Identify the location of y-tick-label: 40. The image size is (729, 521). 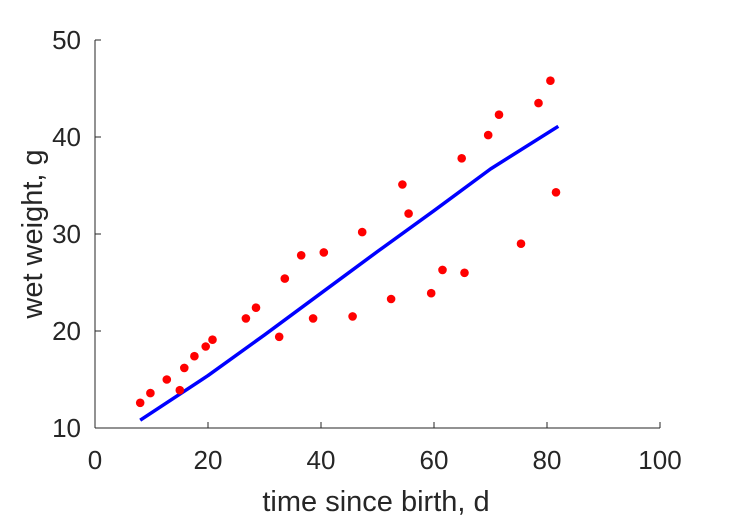
(66, 137).